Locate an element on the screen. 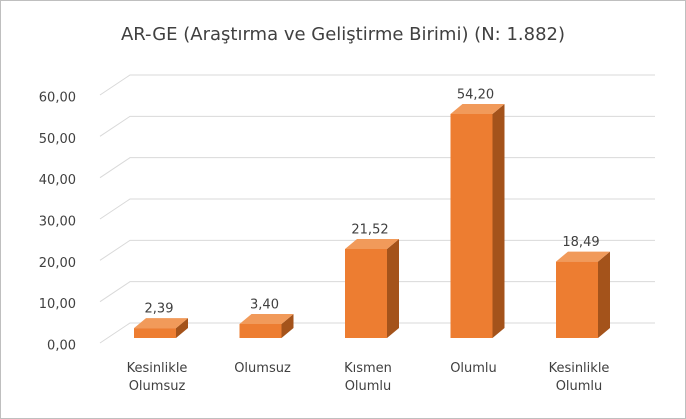  x-tick-label: Kısmen Olumlu is located at coordinates (368, 377).